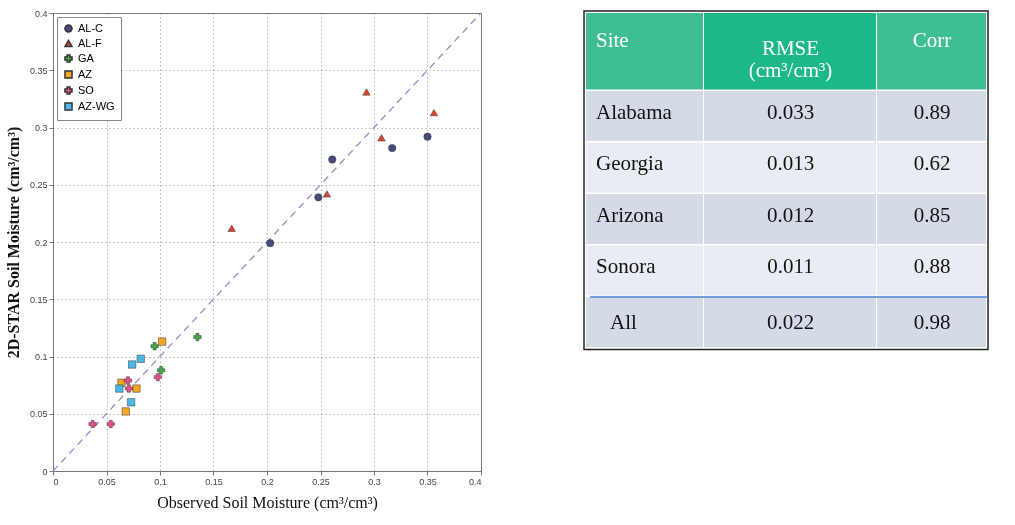 This screenshot has width=1015, height=525. I want to click on x-axis-title: Observed Soil Moisture (cm³/cm³), so click(267, 502).